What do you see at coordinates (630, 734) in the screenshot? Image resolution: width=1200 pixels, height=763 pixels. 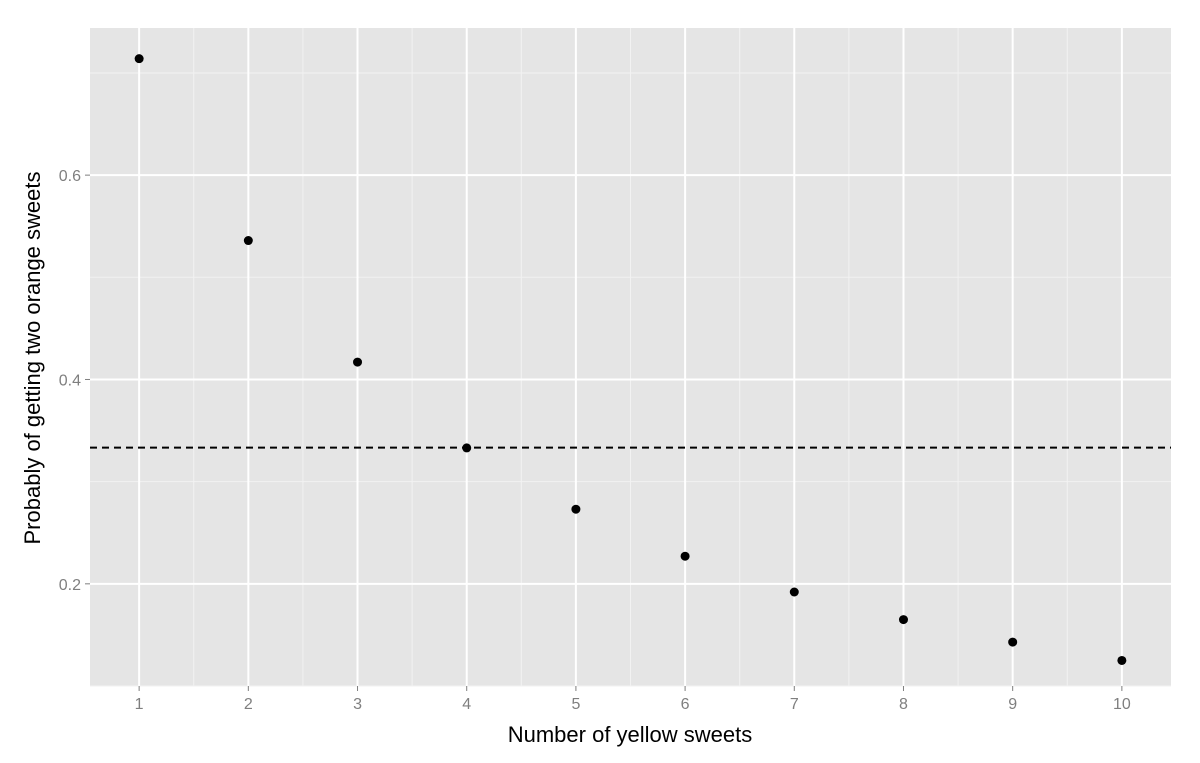 I see `x-axis-title: Number of yellow sweets` at bounding box center [630, 734].